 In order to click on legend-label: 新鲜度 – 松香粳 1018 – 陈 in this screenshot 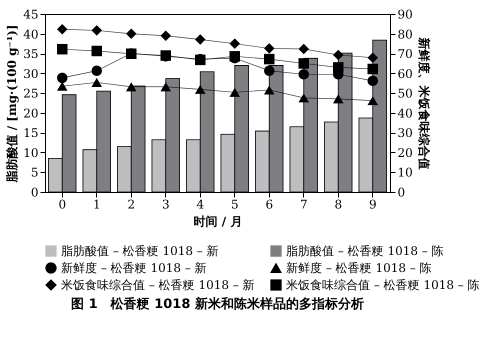, I will do `click(359, 268)`.